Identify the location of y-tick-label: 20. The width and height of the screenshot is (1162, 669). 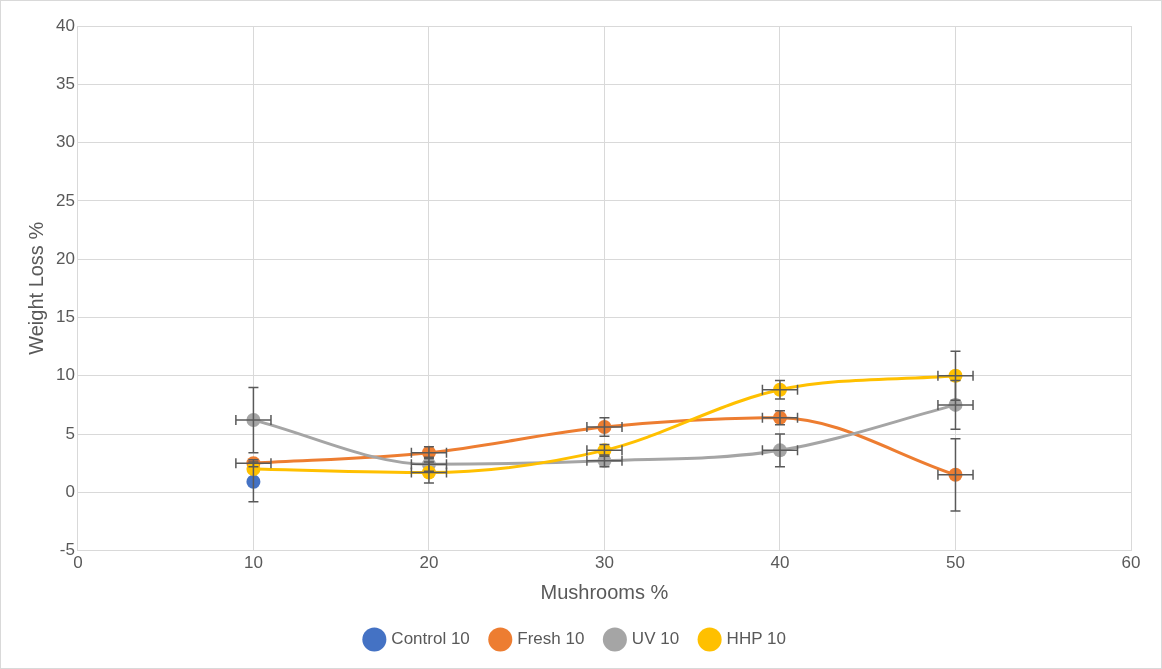
(65, 258).